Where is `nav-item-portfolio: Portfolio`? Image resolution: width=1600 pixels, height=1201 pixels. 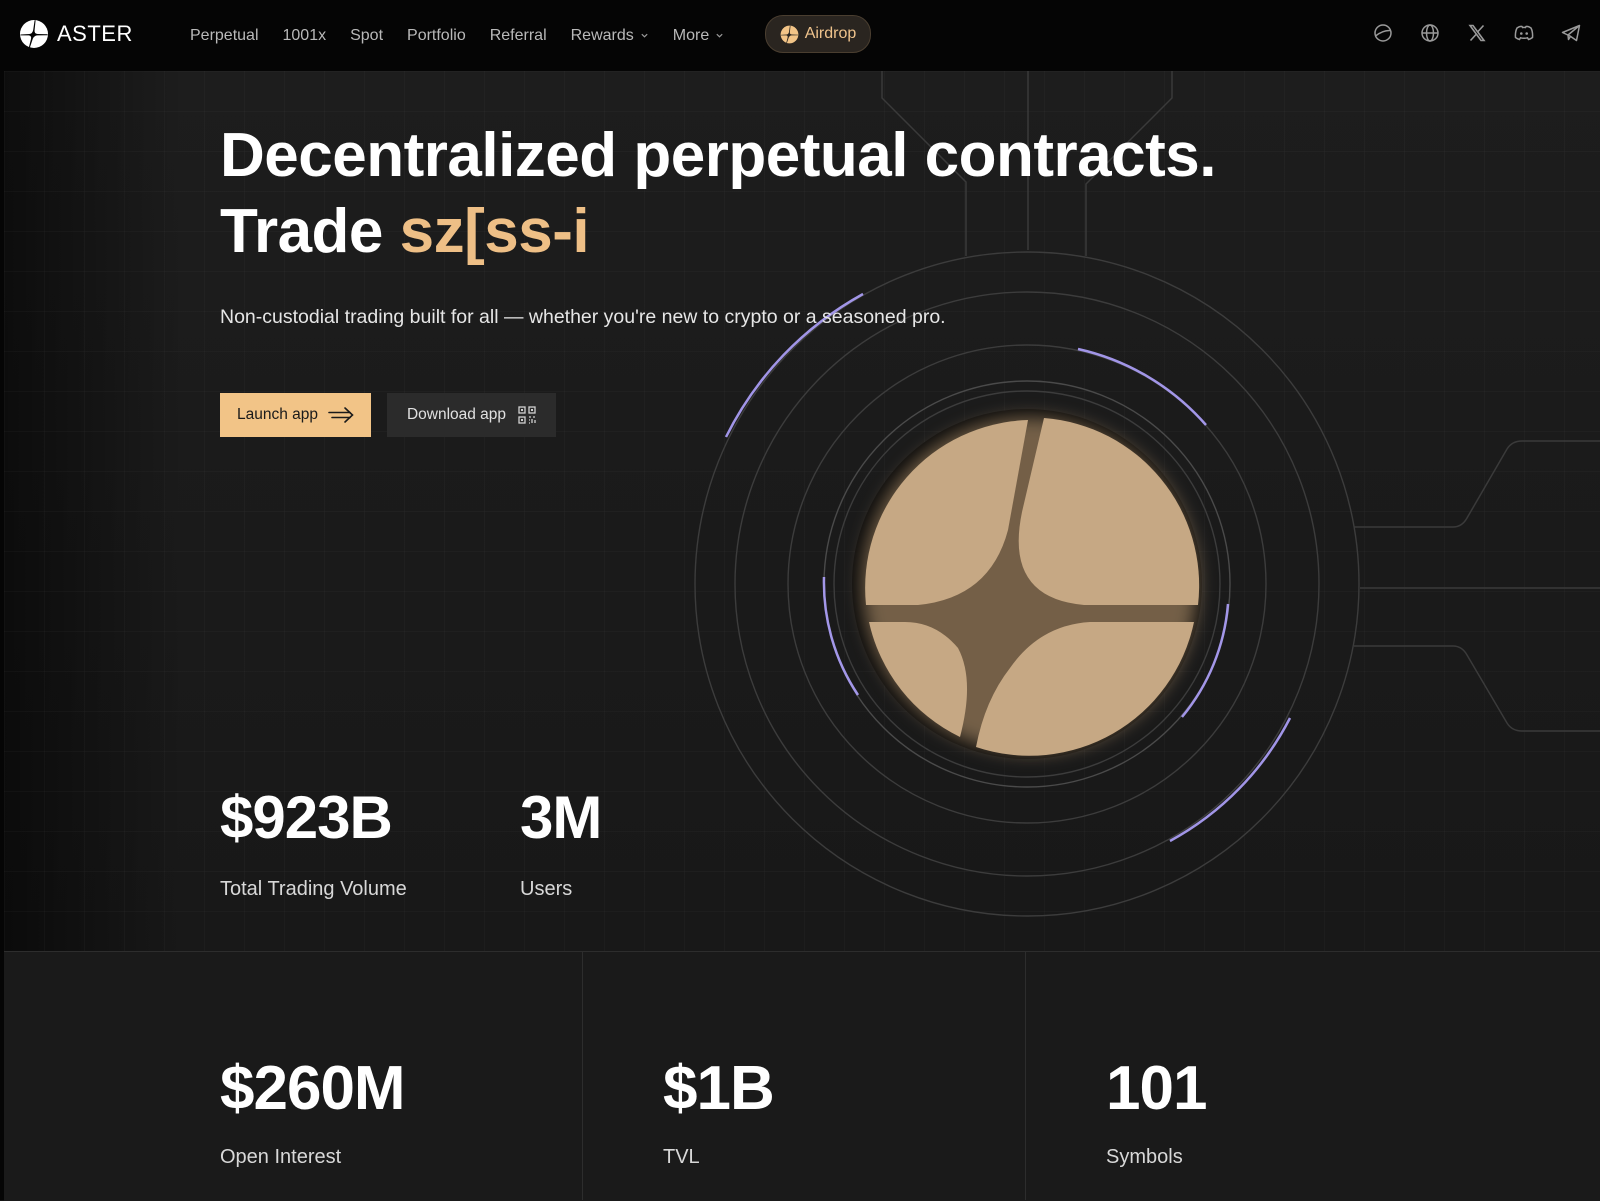
nav-item-portfolio: Portfolio is located at coordinates (436, 36).